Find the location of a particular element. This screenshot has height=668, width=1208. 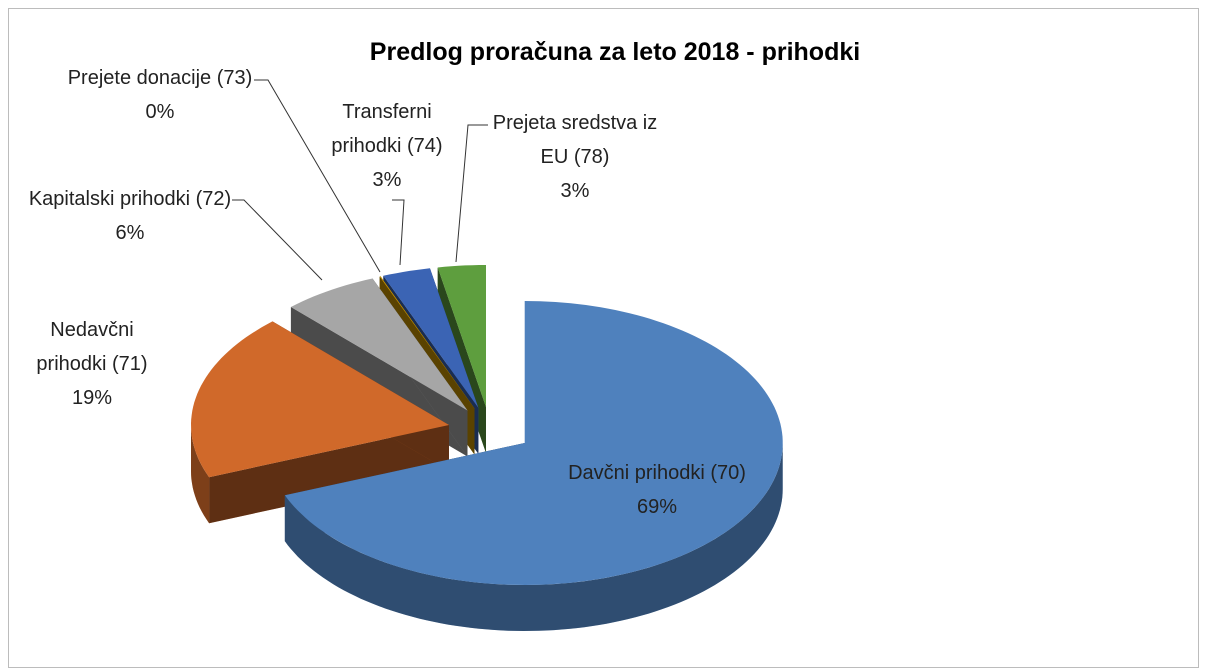

data-label: Kapitalski prihodki (72) 6% is located at coordinates (130, 216).